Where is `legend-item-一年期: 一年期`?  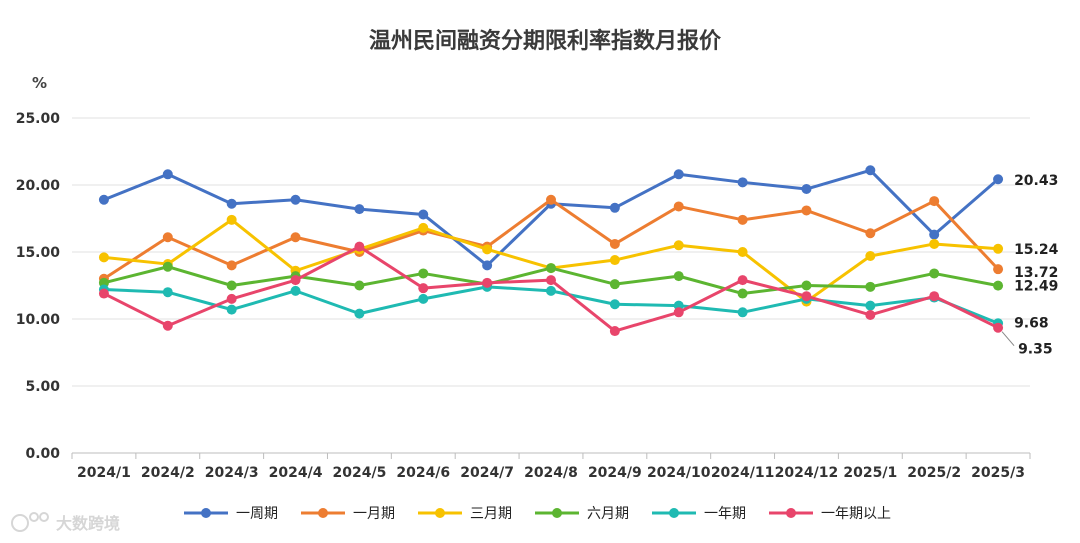 legend-item-一年期: 一年期 is located at coordinates (699, 514).